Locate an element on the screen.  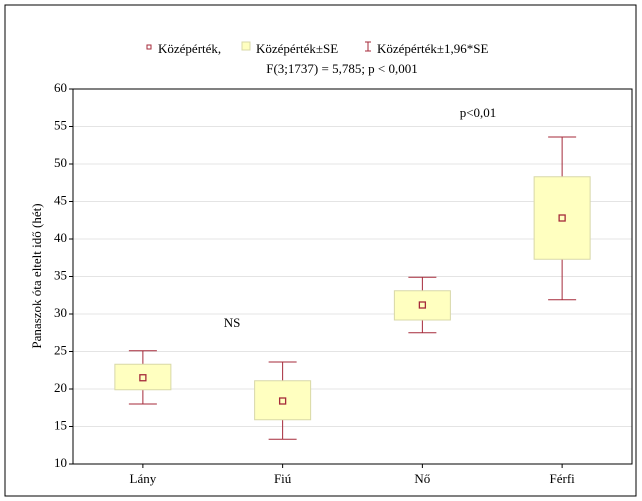
annotation: p<0,01 is located at coordinates (478, 112).